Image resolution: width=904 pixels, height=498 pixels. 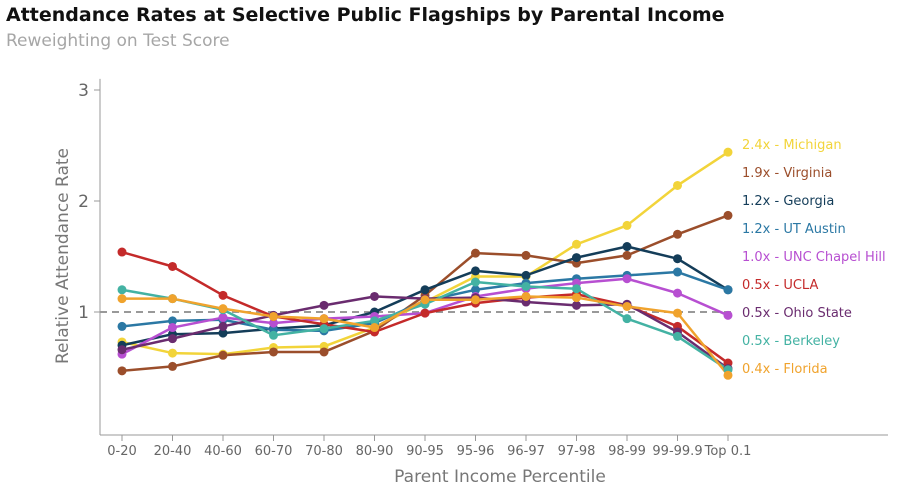 What do you see at coordinates (728, 451) in the screenshot?
I see `x-tick-label: Top 0.1` at bounding box center [728, 451].